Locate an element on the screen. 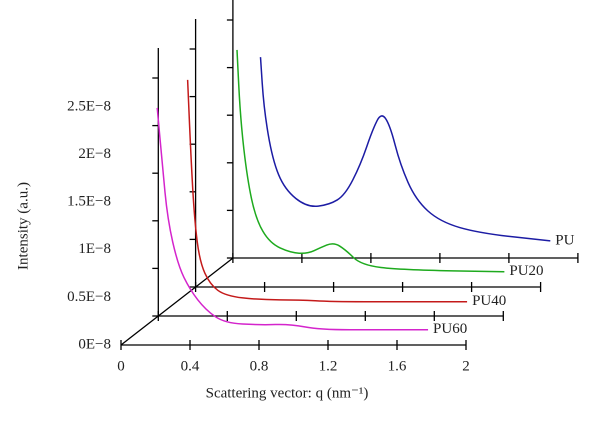  x-tick-label: 0 is located at coordinates (121, 366).